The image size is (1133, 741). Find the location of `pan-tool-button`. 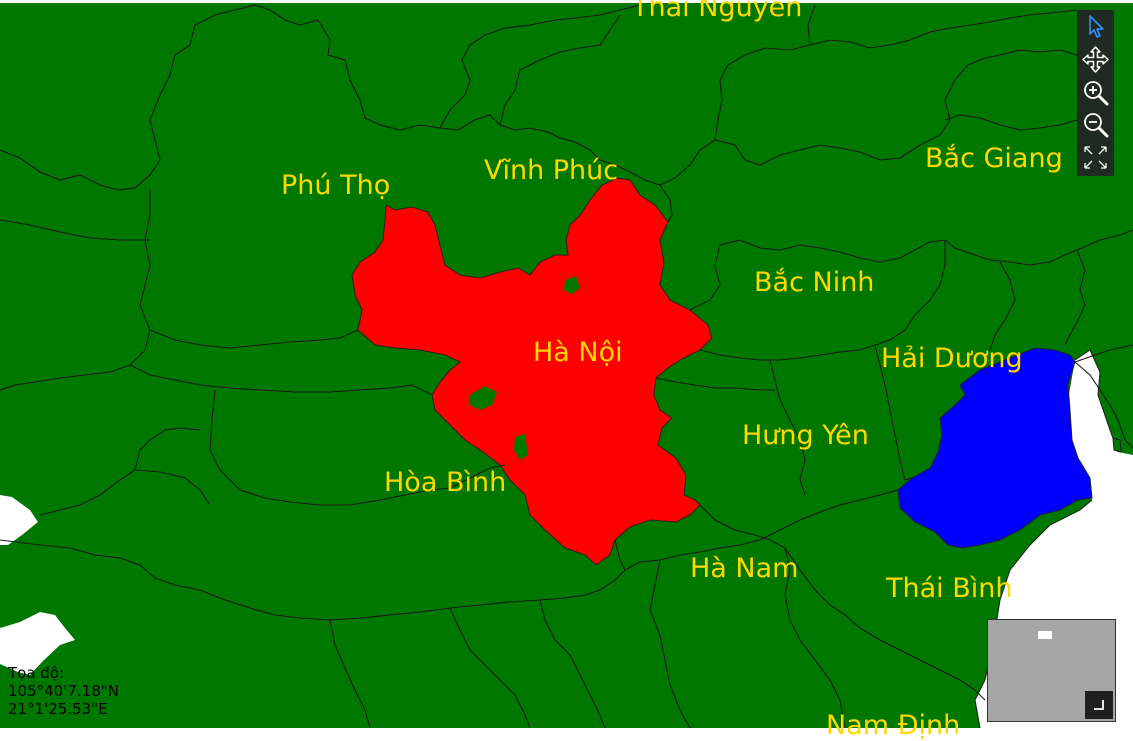

pan-tool-button is located at coordinates (1095, 59).